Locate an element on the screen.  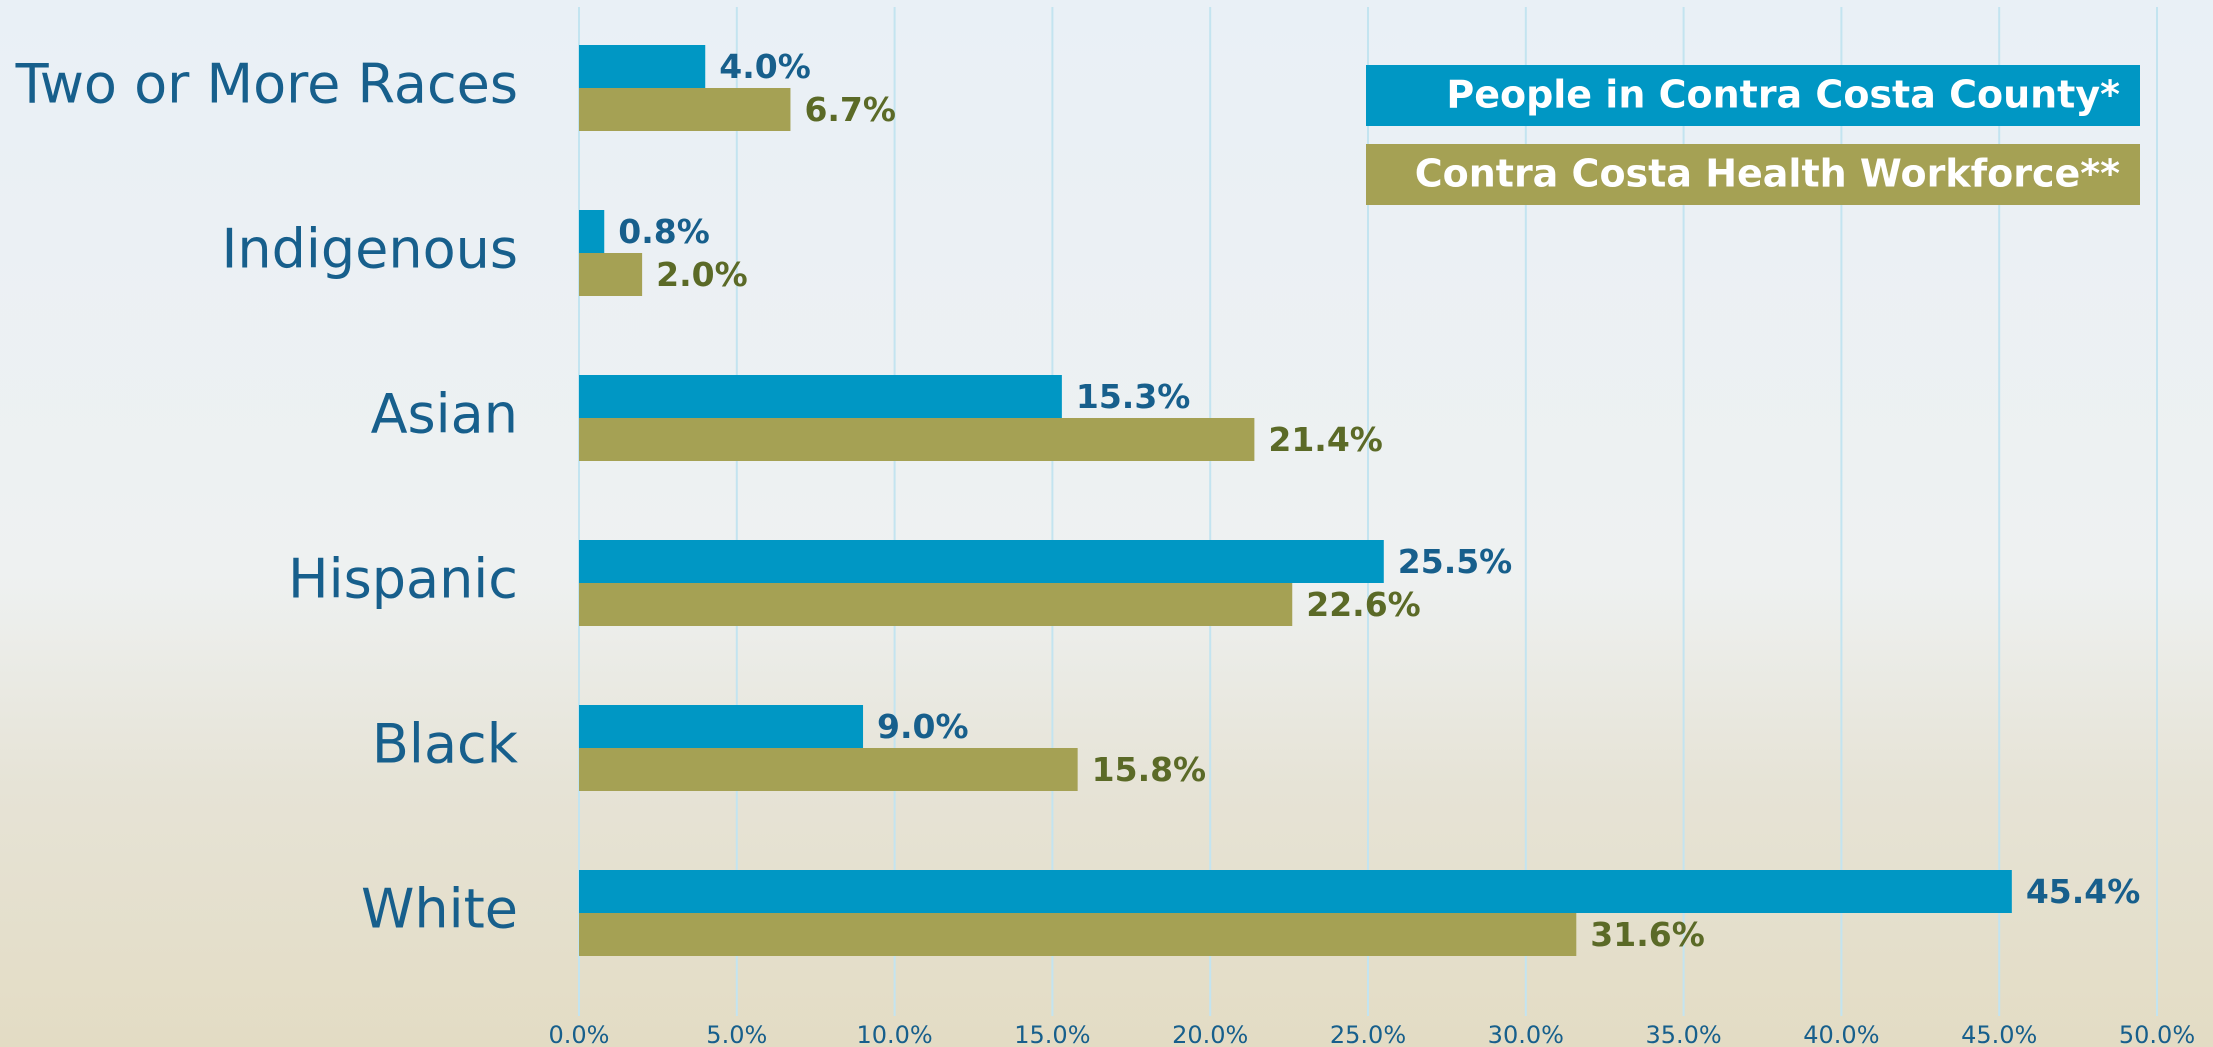
x-tick-label: 5.0% is located at coordinates (736, 1034).